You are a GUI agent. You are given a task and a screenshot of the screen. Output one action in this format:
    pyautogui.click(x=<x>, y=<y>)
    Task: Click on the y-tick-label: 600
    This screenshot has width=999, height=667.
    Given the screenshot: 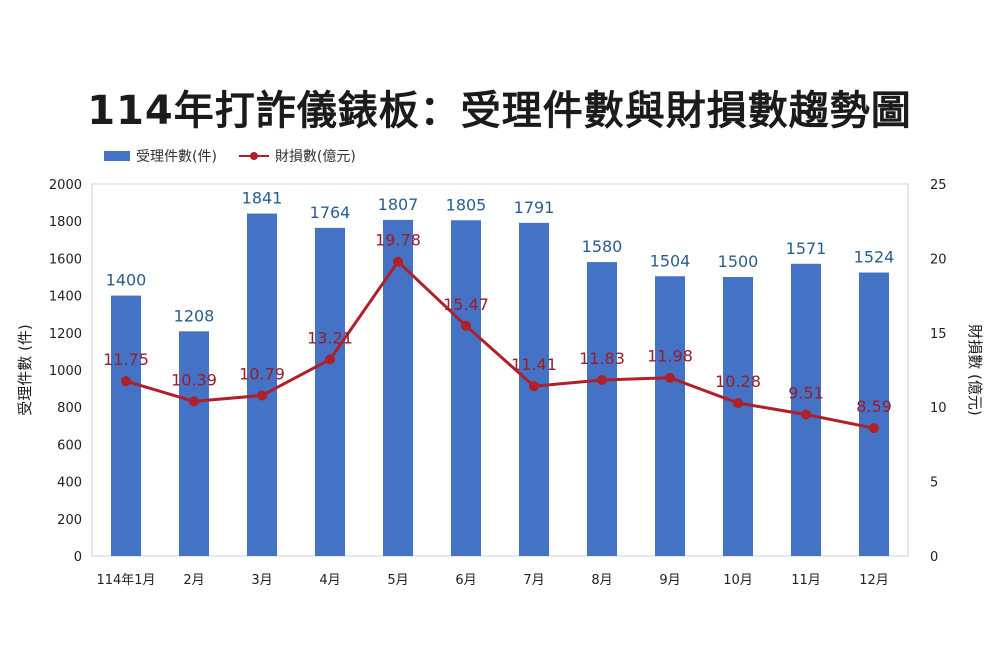 What is the action you would take?
    pyautogui.click(x=69, y=445)
    